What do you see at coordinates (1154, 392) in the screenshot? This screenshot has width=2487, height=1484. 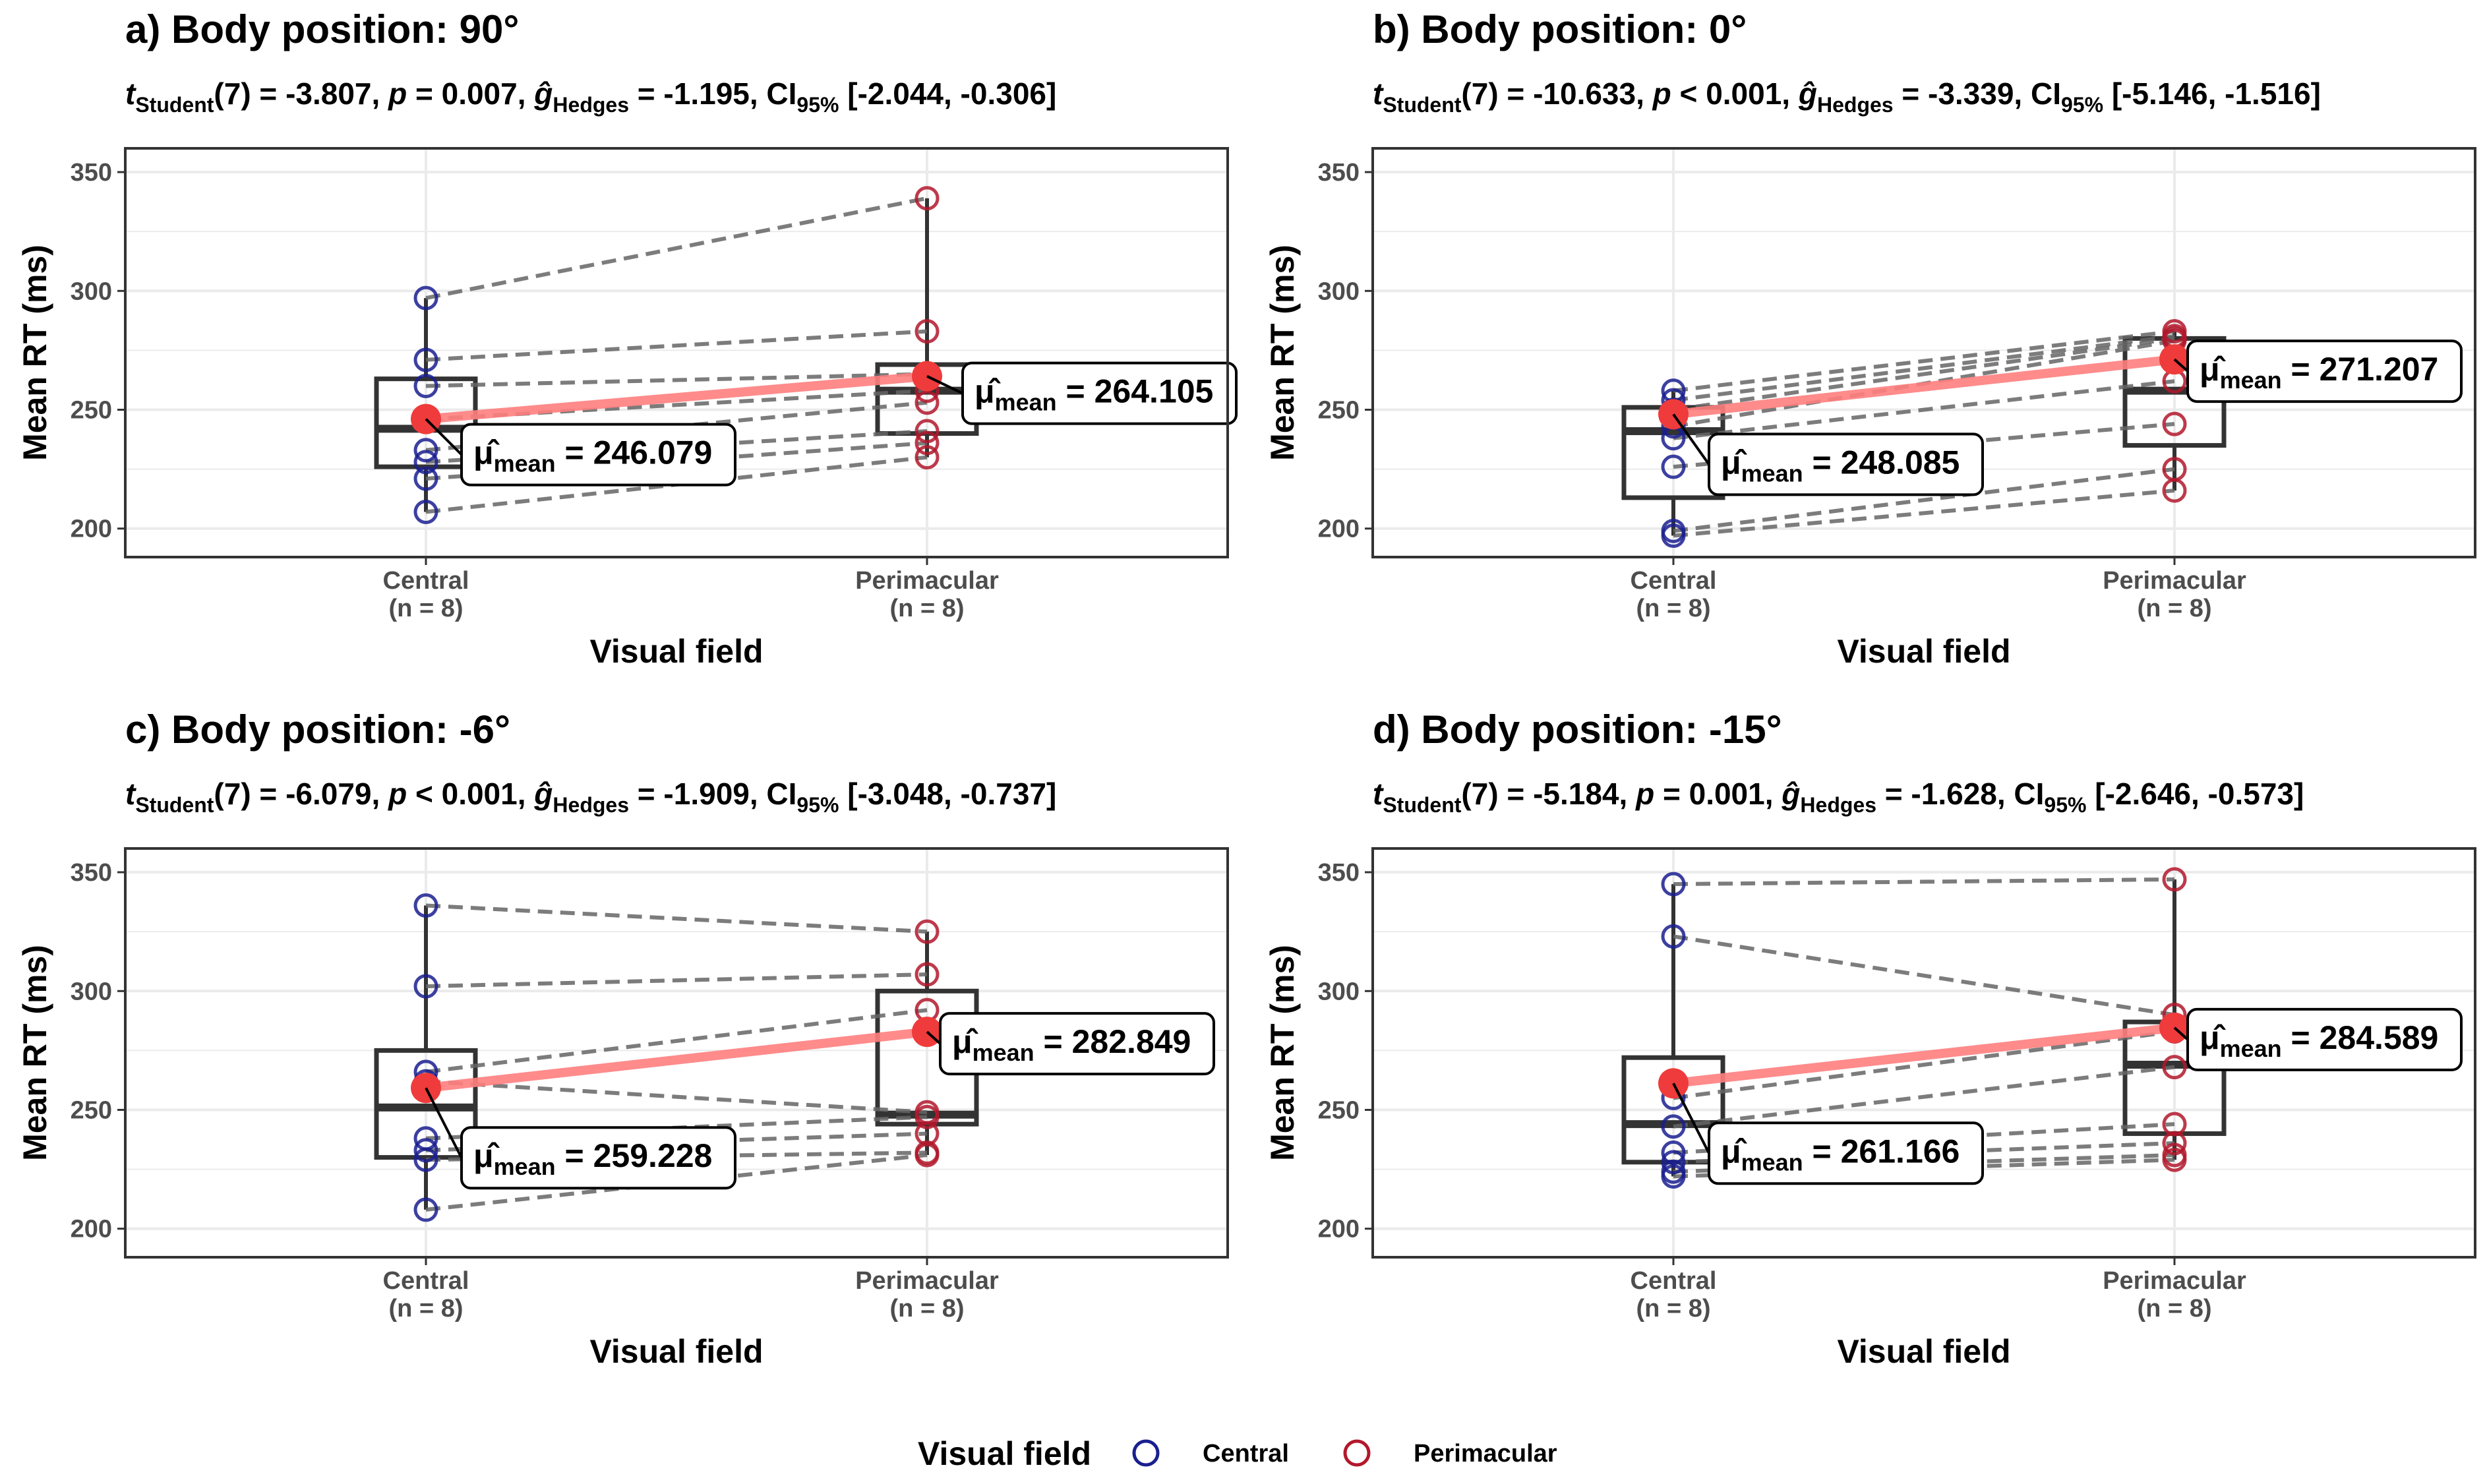 I see `mean-value: 264.105` at bounding box center [1154, 392].